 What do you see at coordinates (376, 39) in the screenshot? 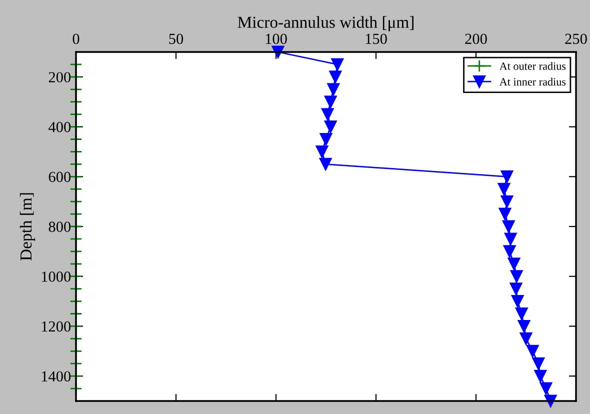
I see `x-tick-label: 150` at bounding box center [376, 39].